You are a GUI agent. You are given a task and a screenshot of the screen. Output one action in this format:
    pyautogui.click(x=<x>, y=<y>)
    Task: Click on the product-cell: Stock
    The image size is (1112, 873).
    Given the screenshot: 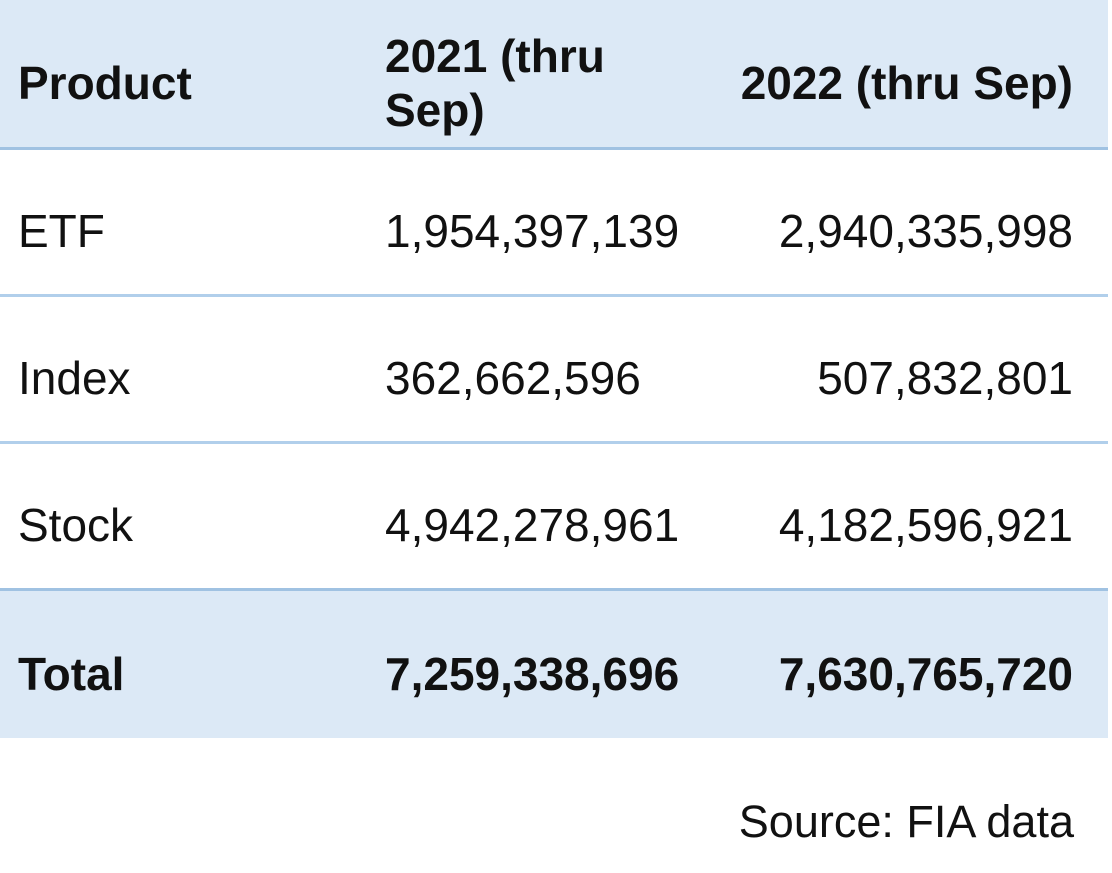 What is the action you would take?
    pyautogui.click(x=76, y=525)
    